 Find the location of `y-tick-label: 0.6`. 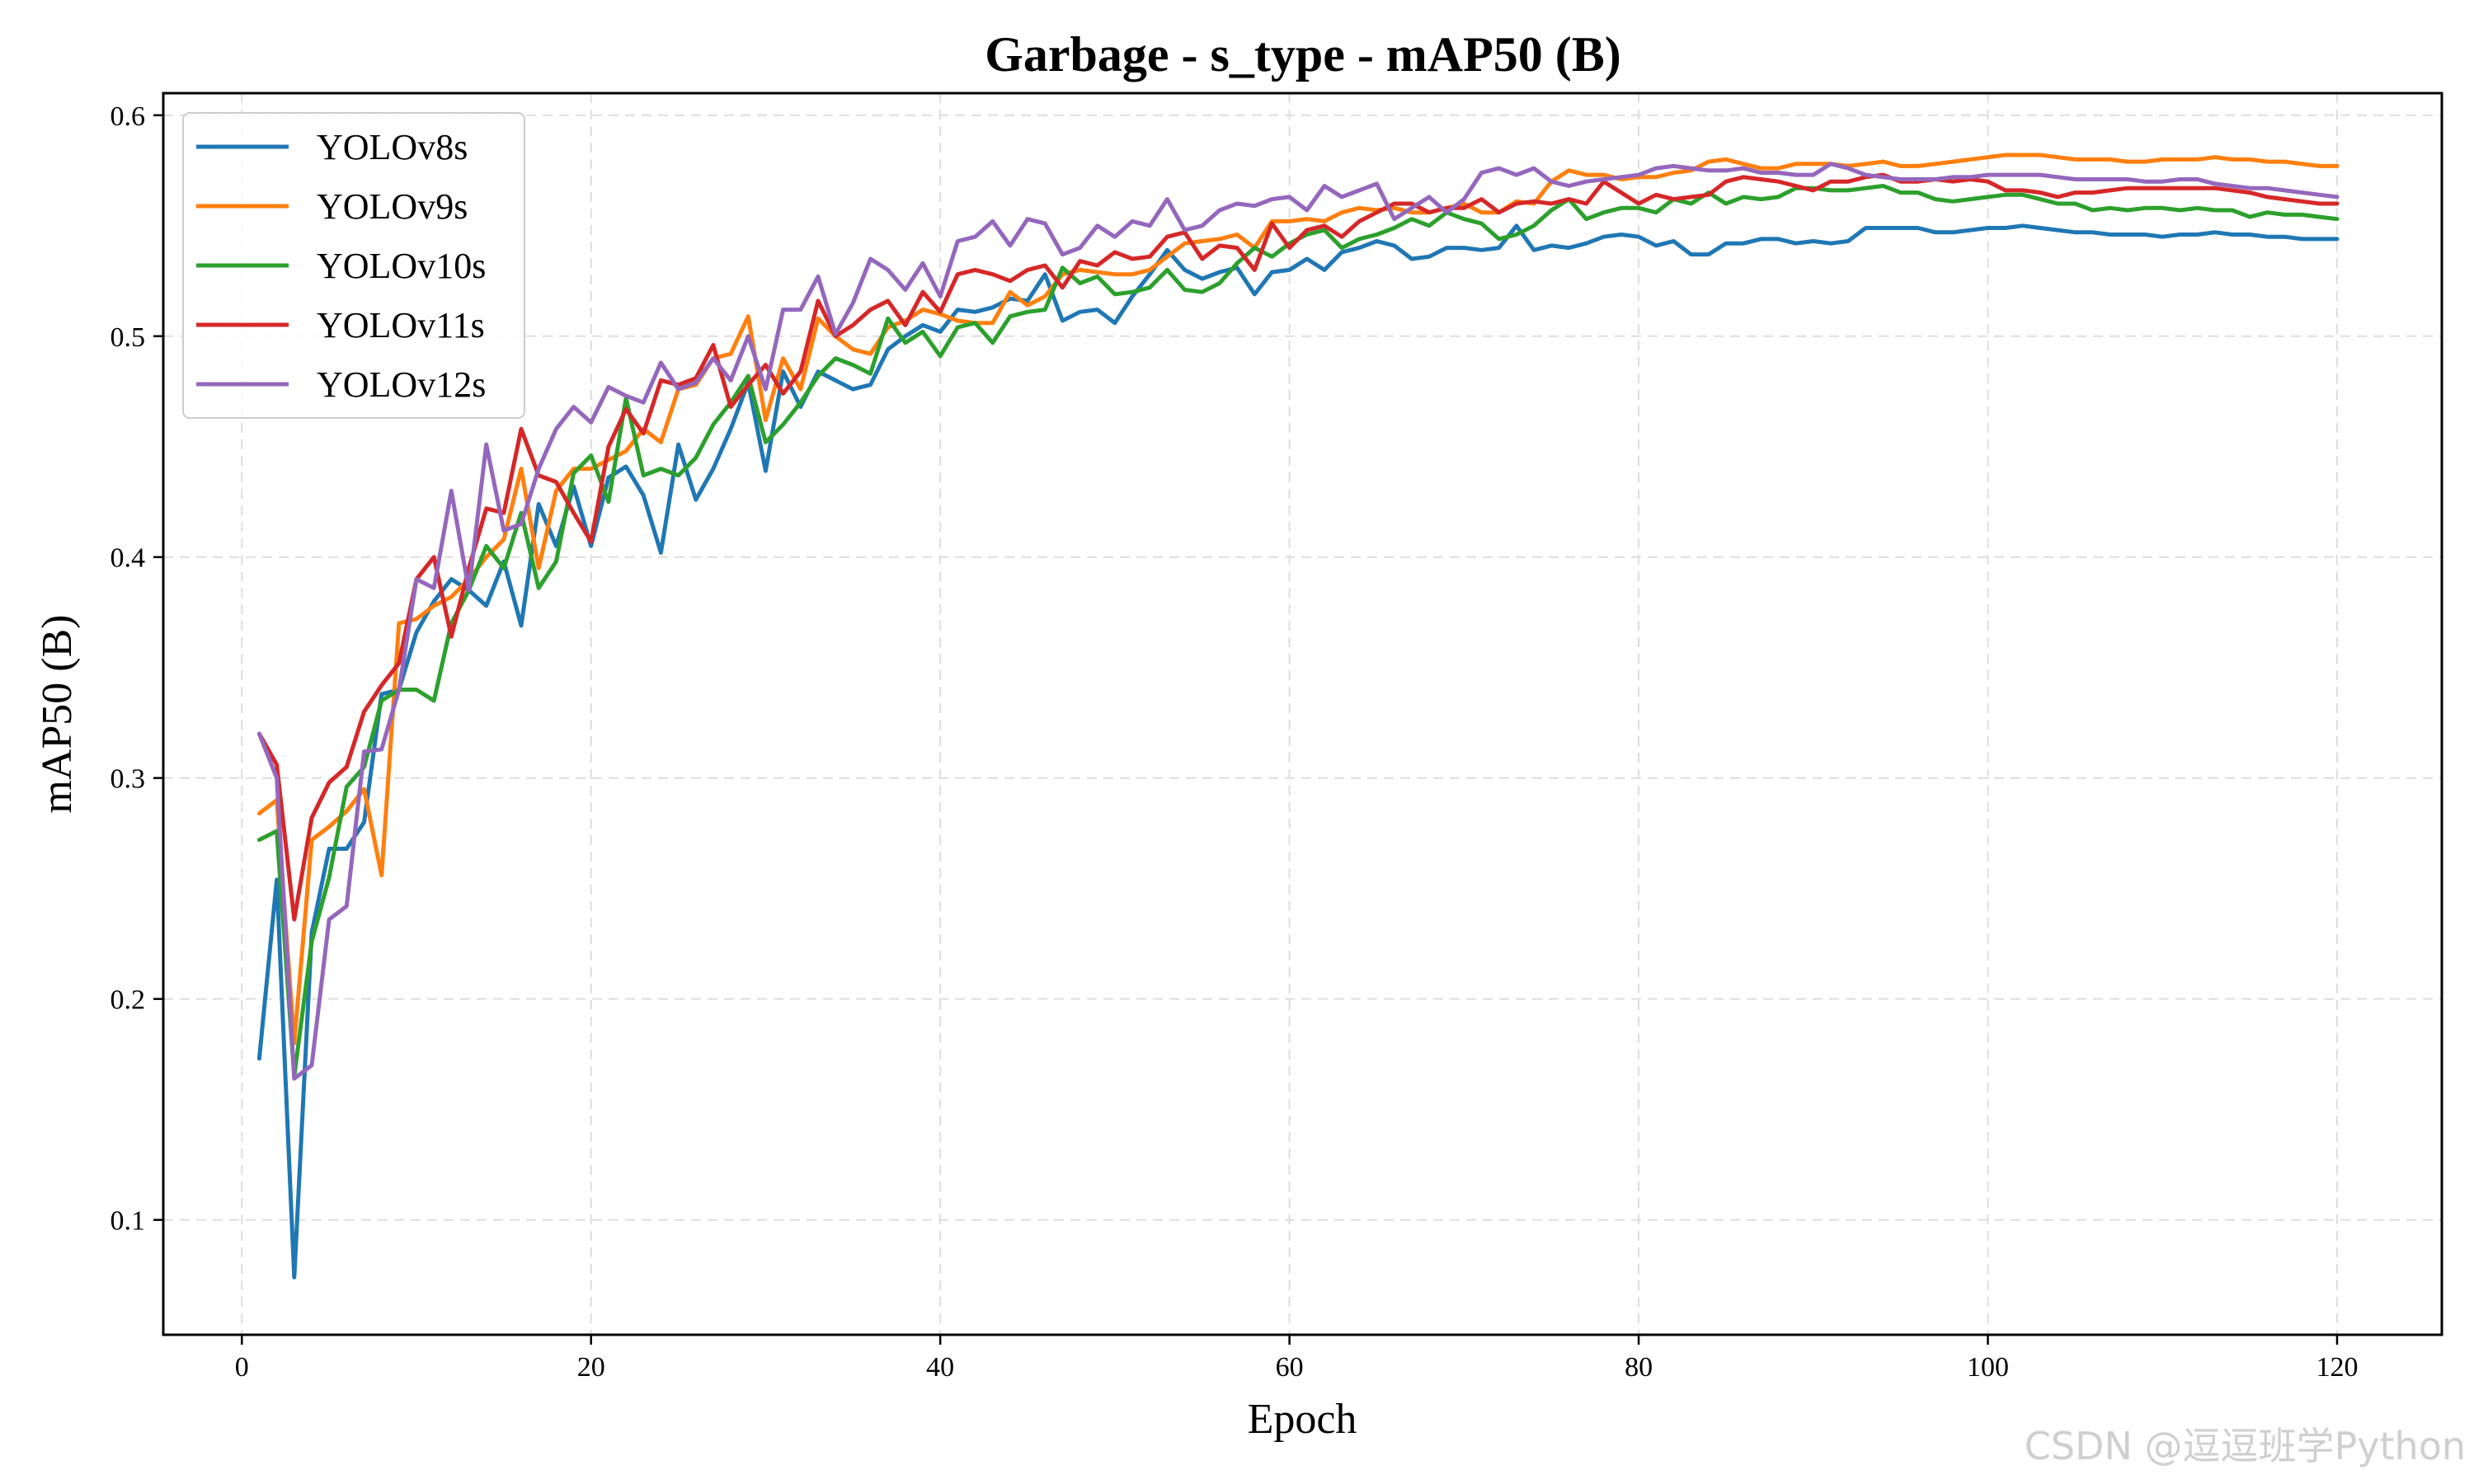

y-tick-label: 0.6 is located at coordinates (128, 116).